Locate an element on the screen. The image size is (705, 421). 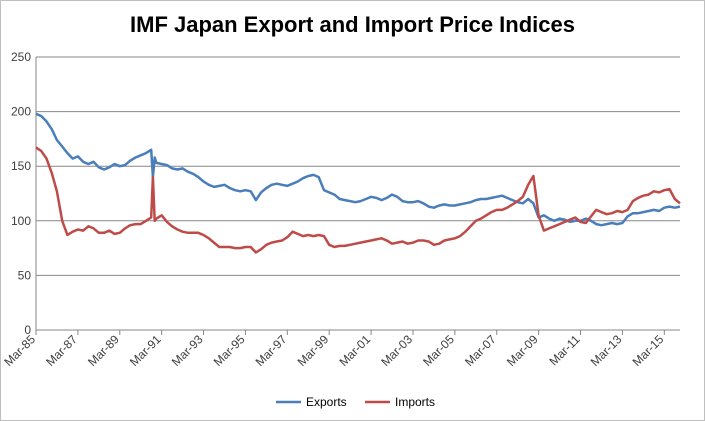
x-tick-label: Mar-91 is located at coordinates (145, 350).